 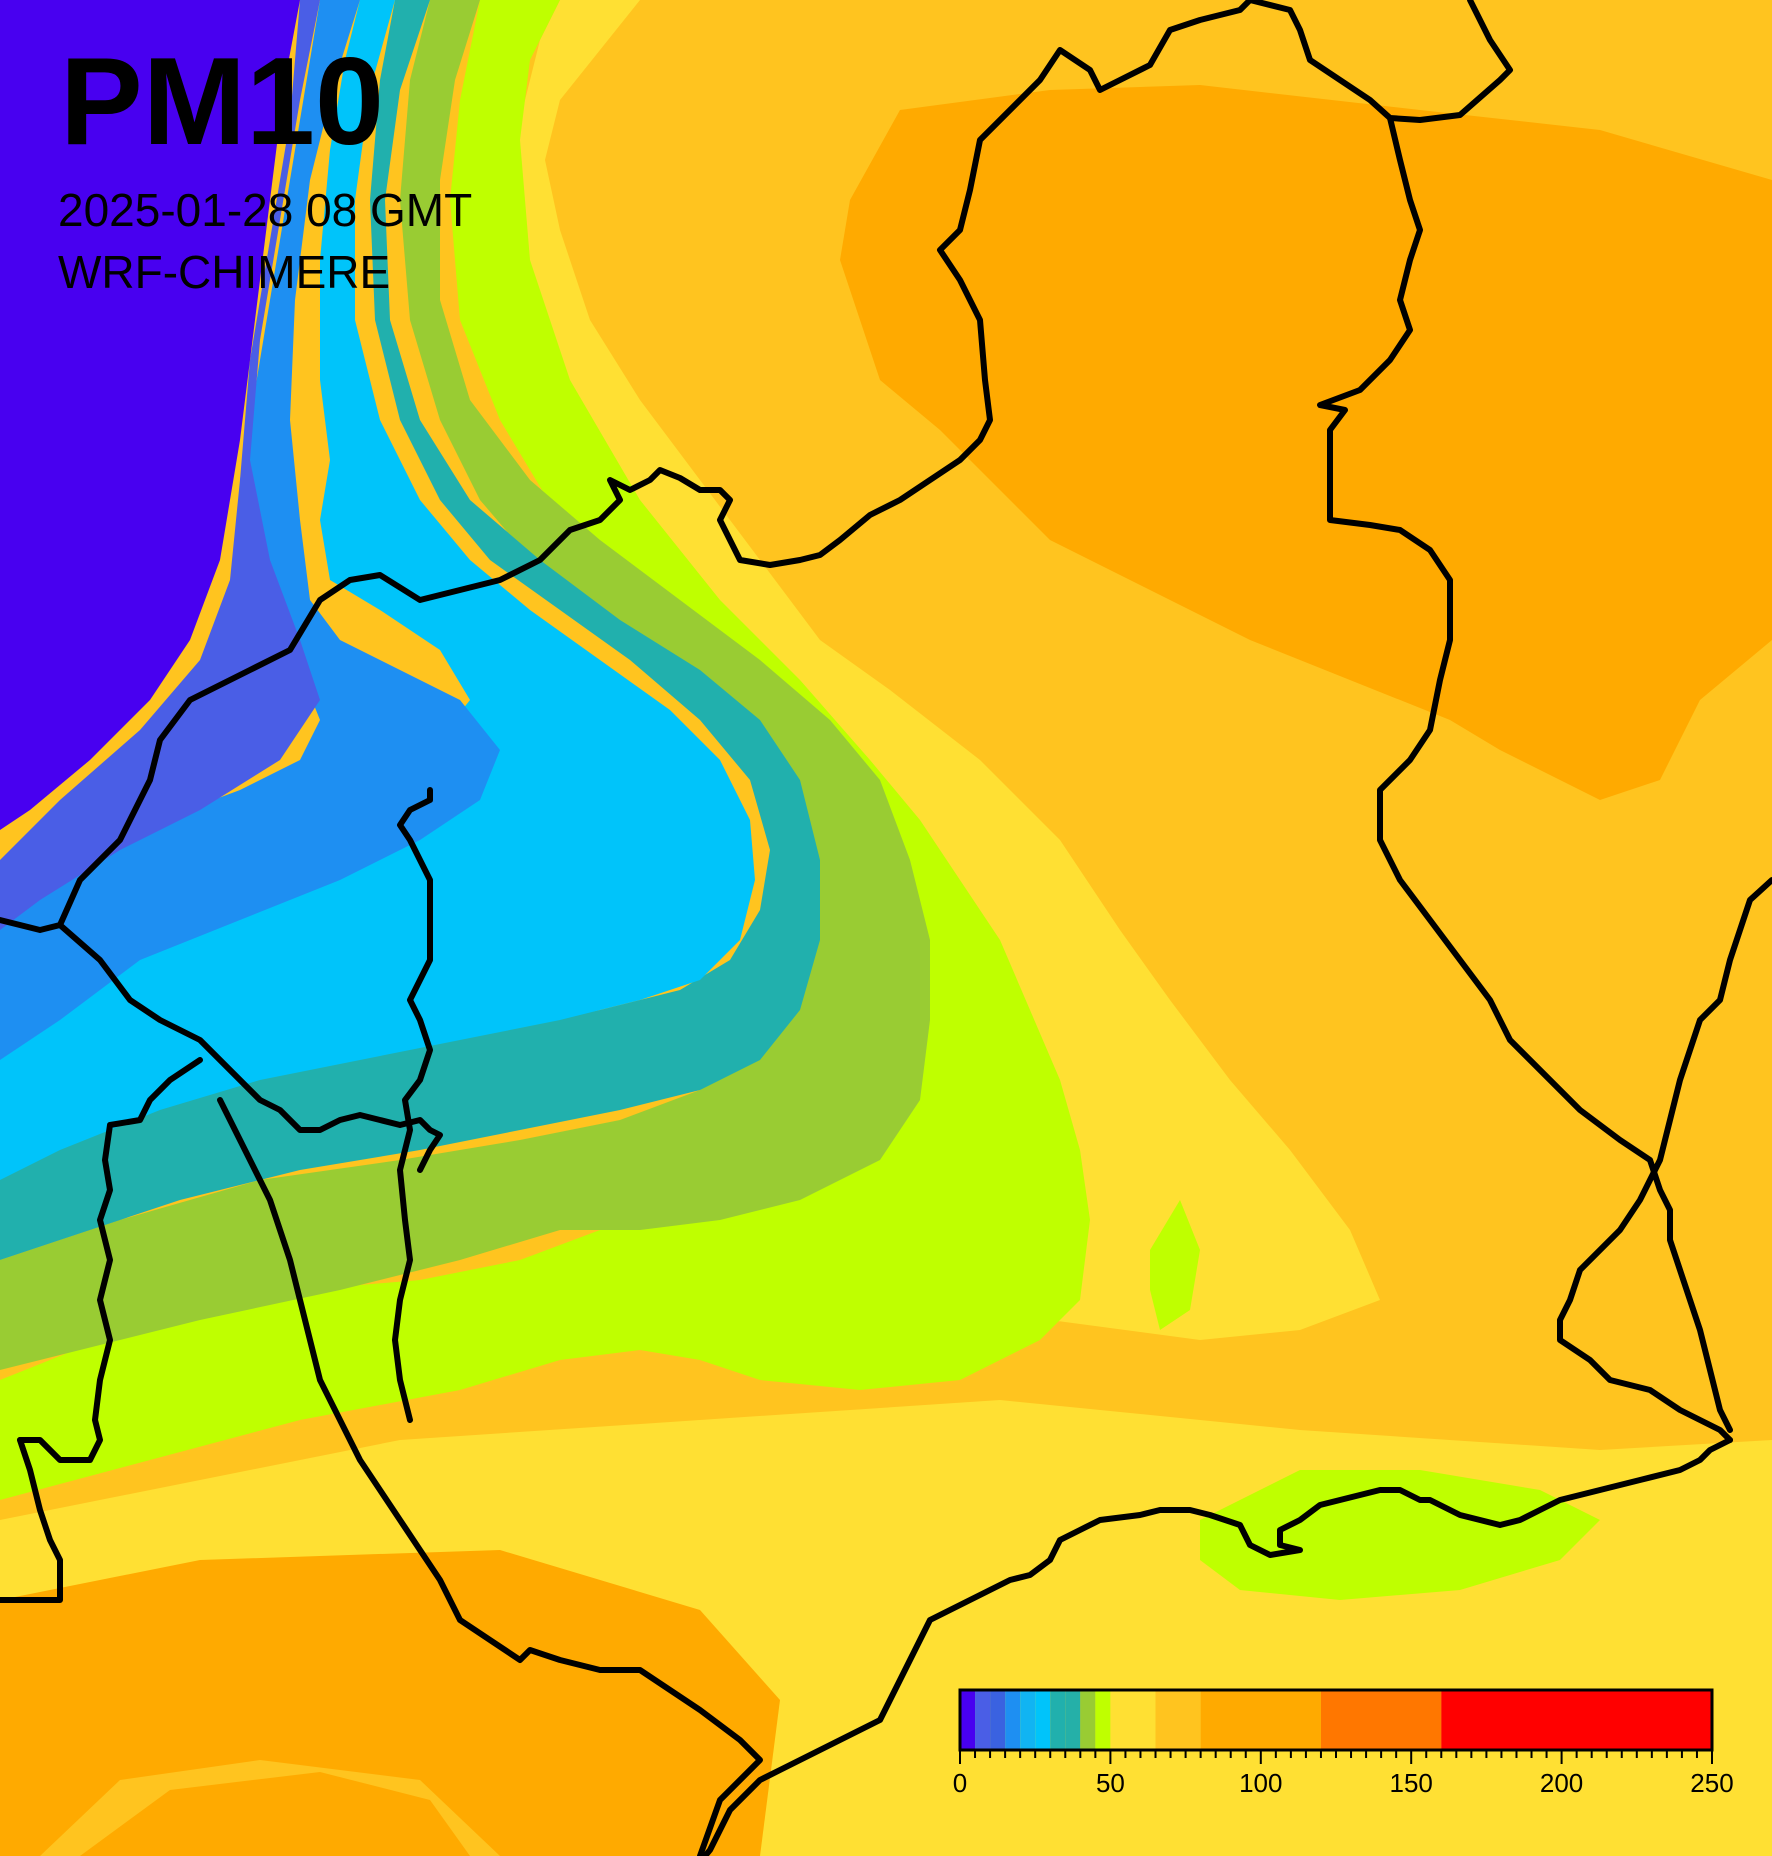 What do you see at coordinates (1380, 61) in the screenshot?
I see `border-east-north` at bounding box center [1380, 61].